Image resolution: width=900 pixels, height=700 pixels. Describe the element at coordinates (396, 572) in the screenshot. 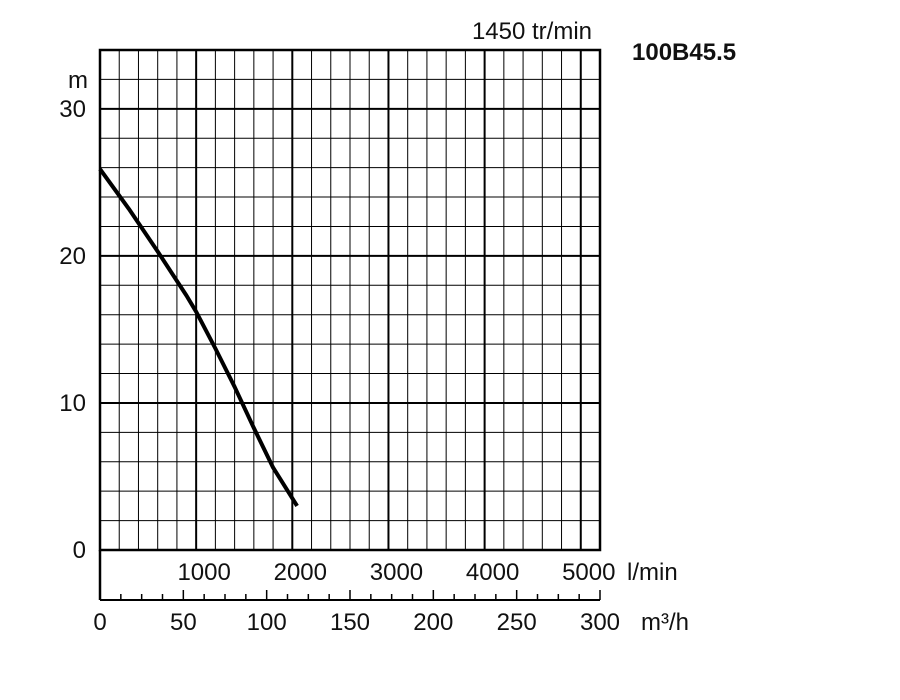

I see `x-tick-label-lmin: 3000` at that location.